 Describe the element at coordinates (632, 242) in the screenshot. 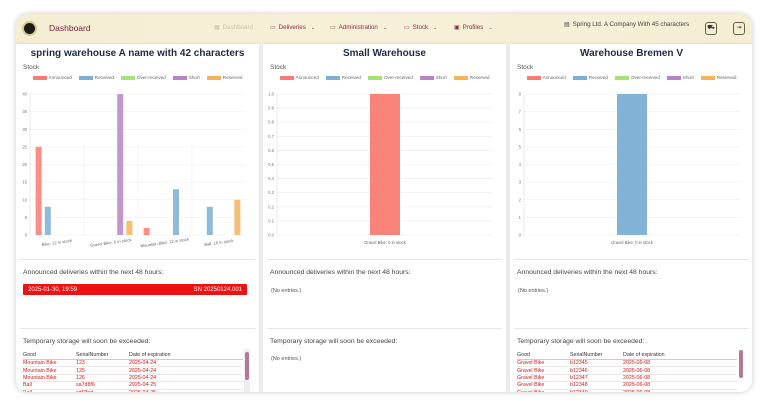

I see `x-tick-label: Gravel Bike: 0 in stock` at that location.